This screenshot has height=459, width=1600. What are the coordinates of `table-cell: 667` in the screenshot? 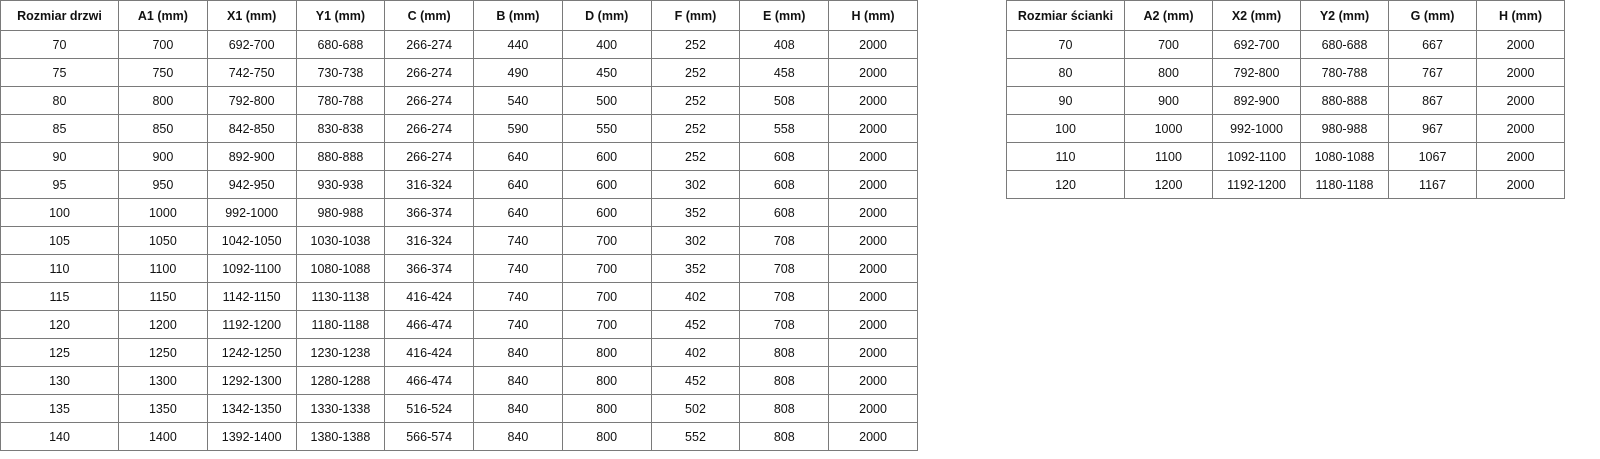 It's located at (1432, 44).